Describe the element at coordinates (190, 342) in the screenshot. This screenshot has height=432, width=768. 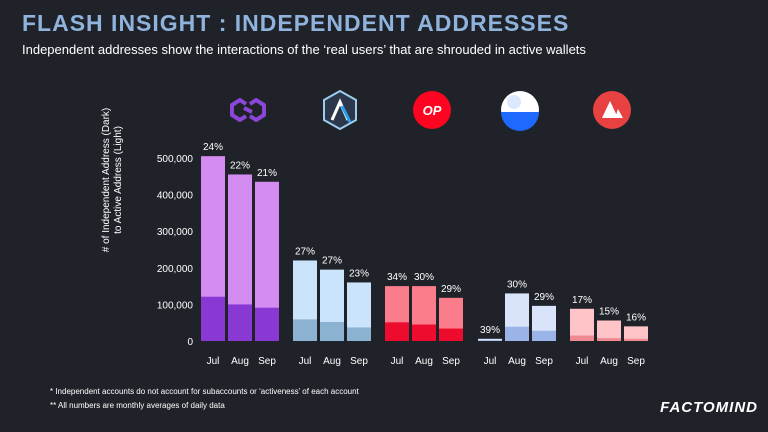
I see `y-tick-label: 0` at that location.